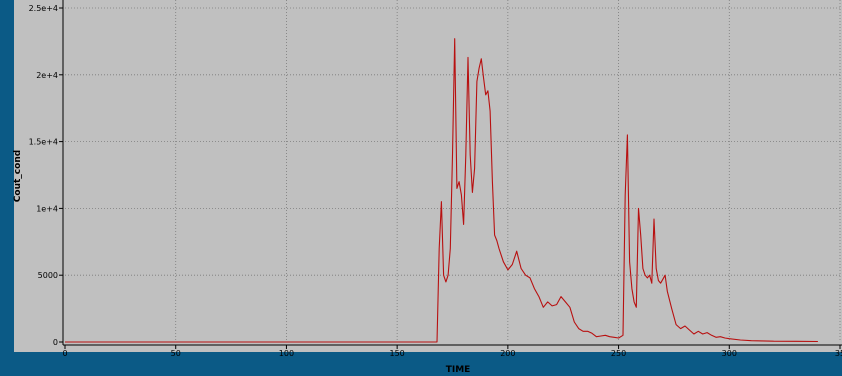 The image size is (842, 376). Describe the element at coordinates (838, 353) in the screenshot. I see `x-tick-label: 35` at that location.